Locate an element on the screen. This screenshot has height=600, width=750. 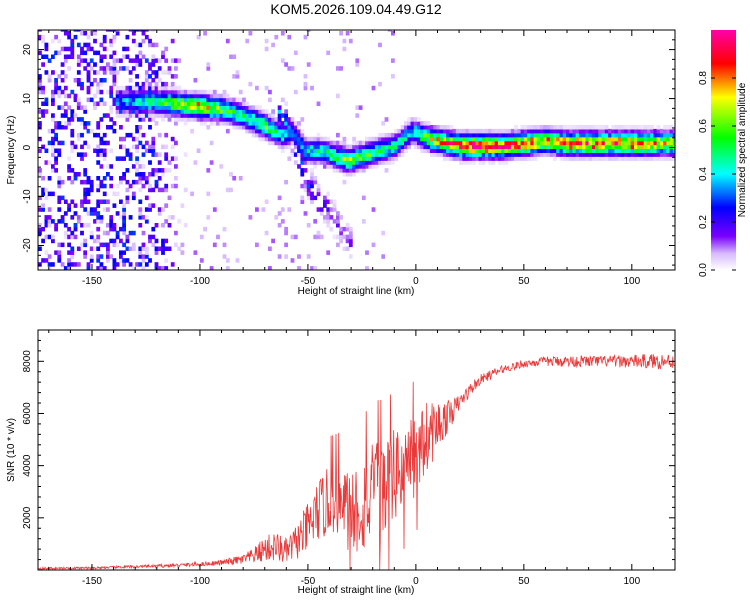
colorbar-tick-label: 0.2 is located at coordinates (703, 222).